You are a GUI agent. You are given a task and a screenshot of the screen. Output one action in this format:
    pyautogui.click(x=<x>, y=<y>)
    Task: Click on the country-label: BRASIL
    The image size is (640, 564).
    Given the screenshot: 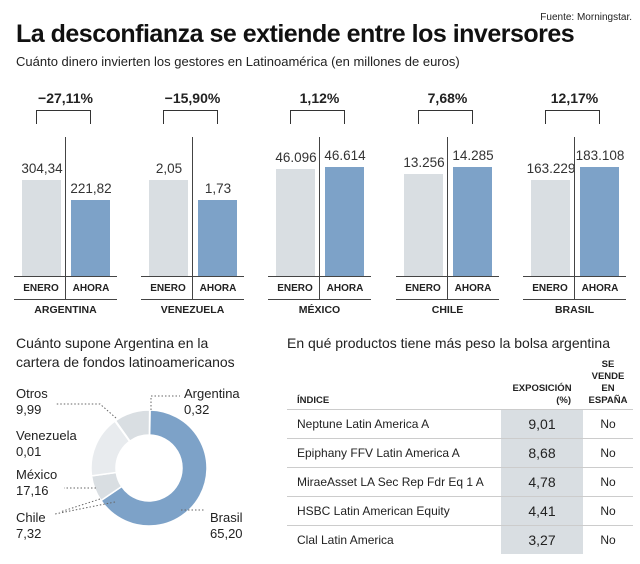 What is the action you would take?
    pyautogui.click(x=574, y=310)
    